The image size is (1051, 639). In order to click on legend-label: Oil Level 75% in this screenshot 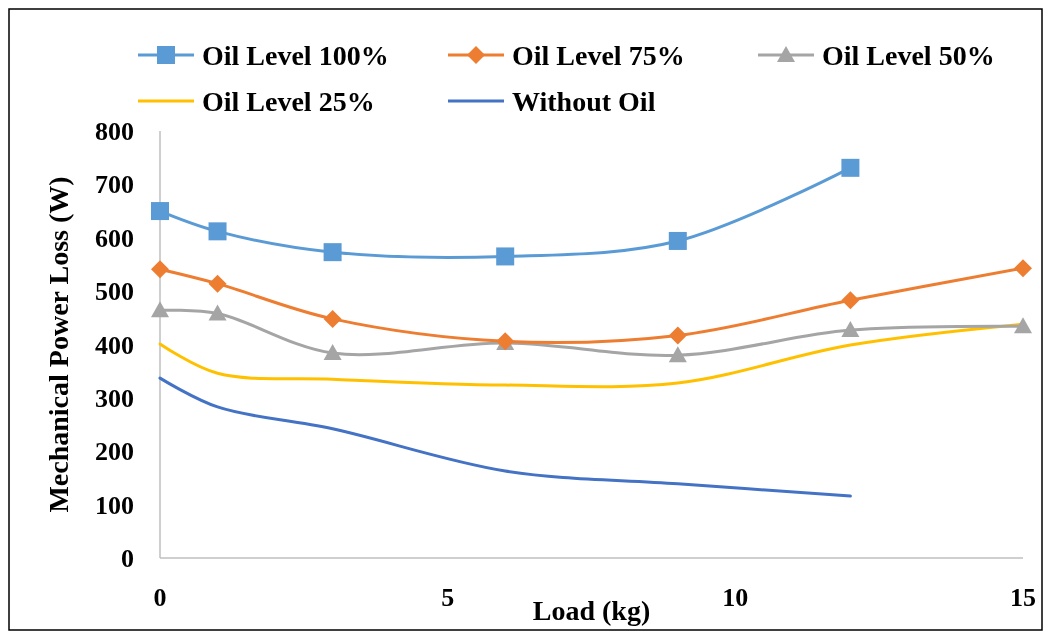, I will do `click(598, 55)`.